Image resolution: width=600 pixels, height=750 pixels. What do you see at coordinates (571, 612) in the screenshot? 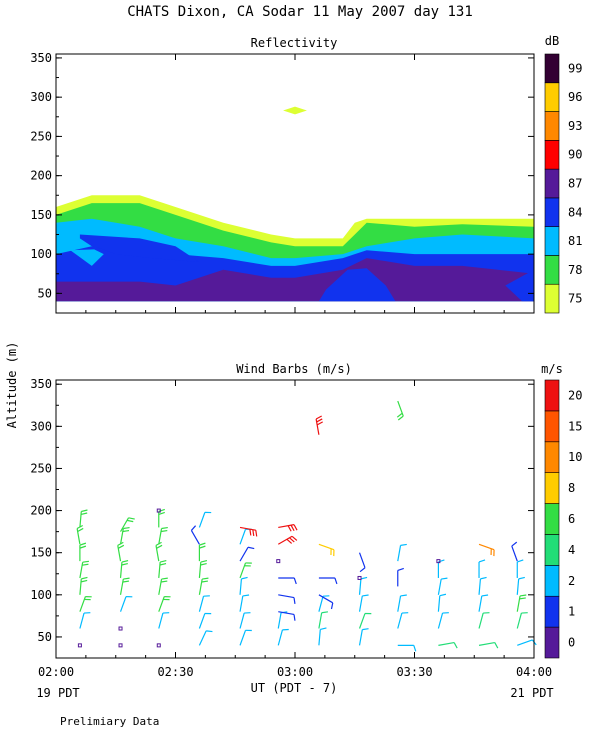
I see `colorbar-label: 1` at bounding box center [571, 612].